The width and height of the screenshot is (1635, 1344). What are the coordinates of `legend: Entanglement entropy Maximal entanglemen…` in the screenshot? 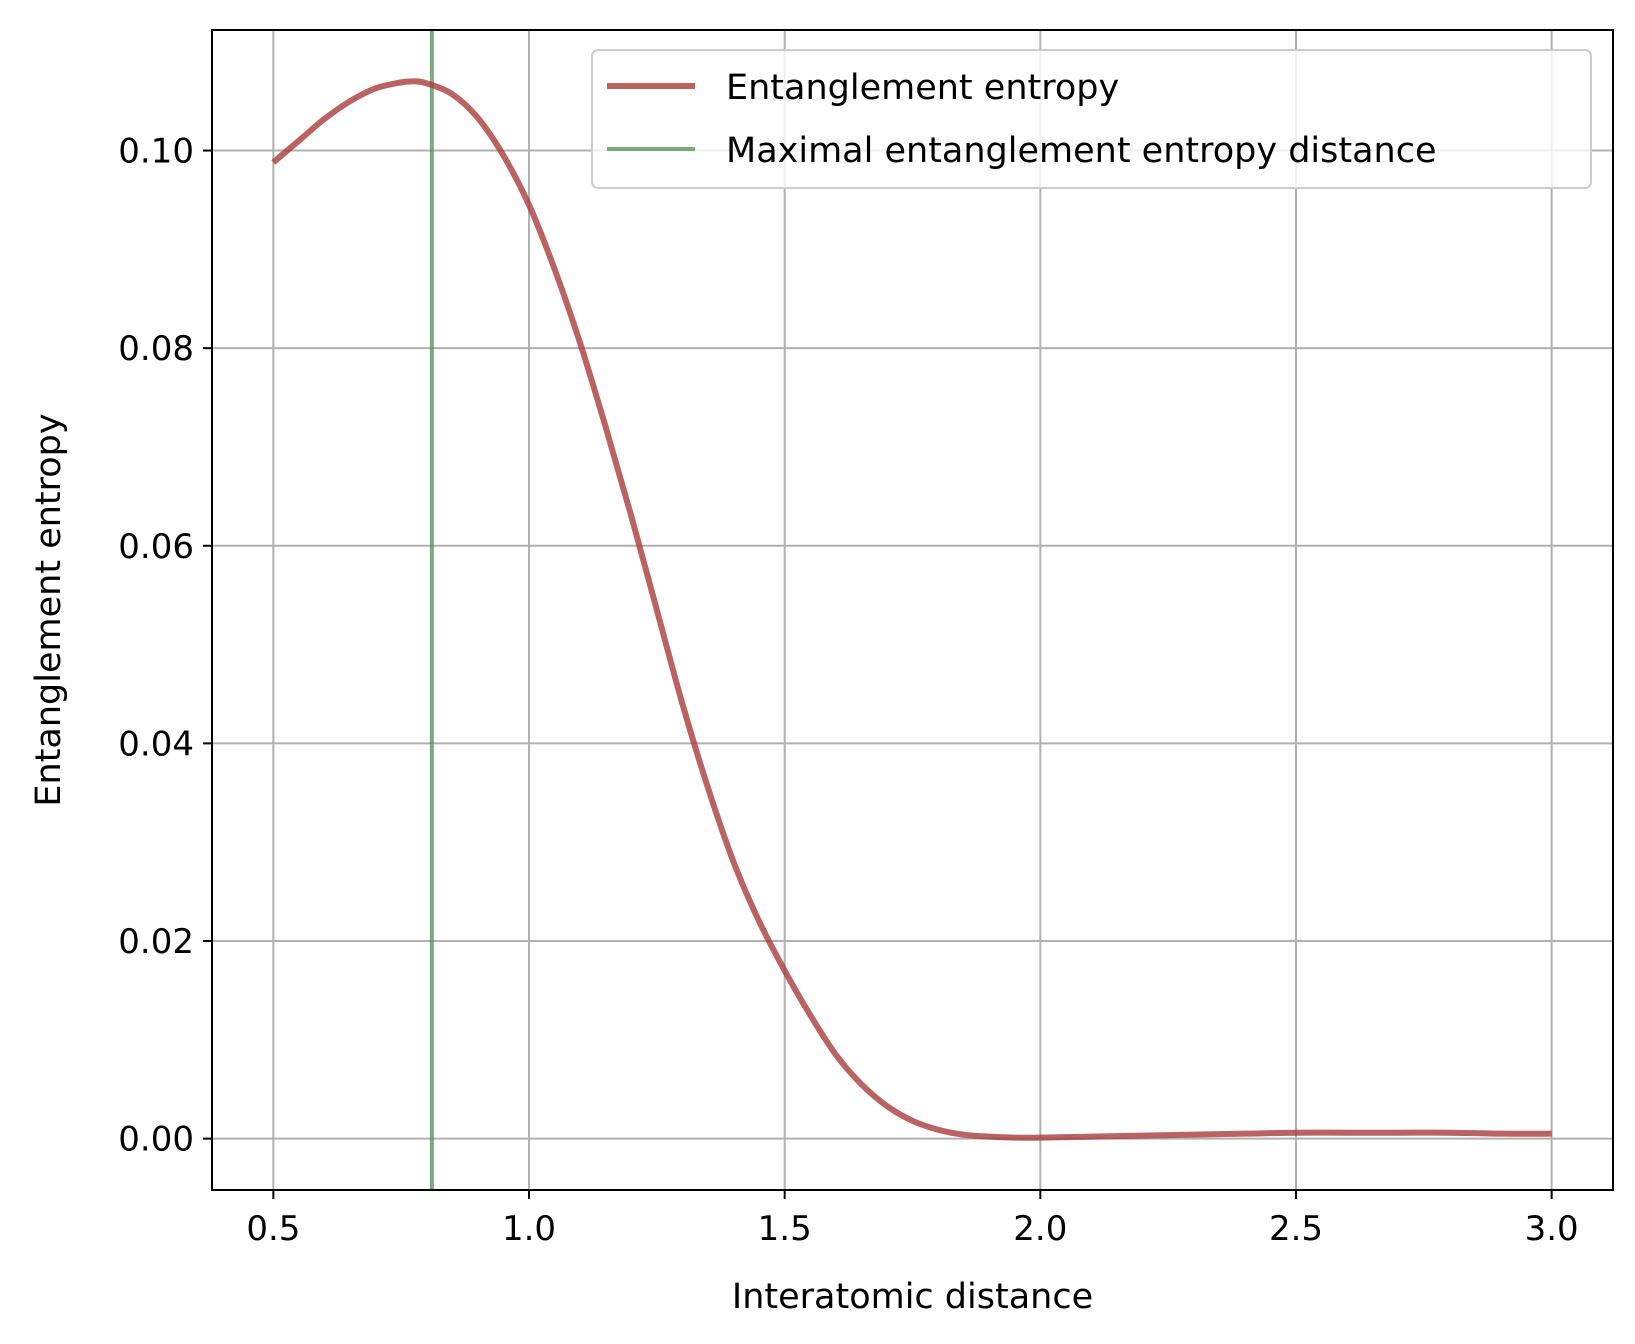 It's located at (1091, 119).